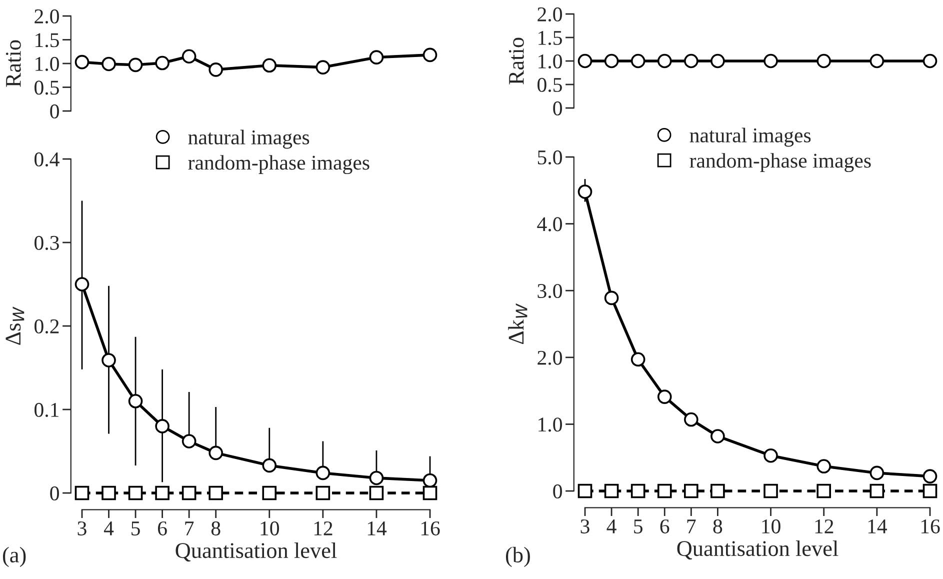  What do you see at coordinates (518, 556) in the screenshot?
I see `text: (b)` at bounding box center [518, 556].